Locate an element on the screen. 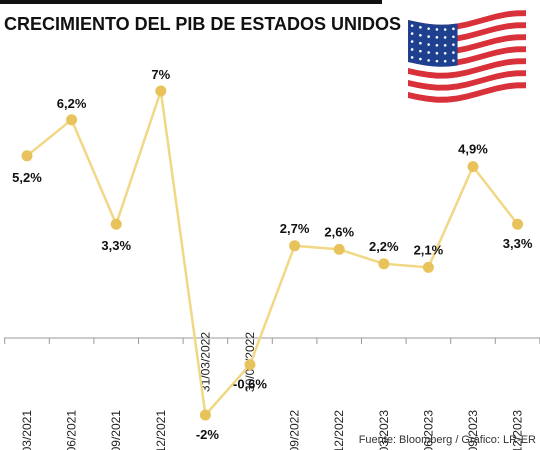 The height and width of the screenshot is (450, 540). x-tick-label: 31/12/2023 is located at coordinates (518, 430).